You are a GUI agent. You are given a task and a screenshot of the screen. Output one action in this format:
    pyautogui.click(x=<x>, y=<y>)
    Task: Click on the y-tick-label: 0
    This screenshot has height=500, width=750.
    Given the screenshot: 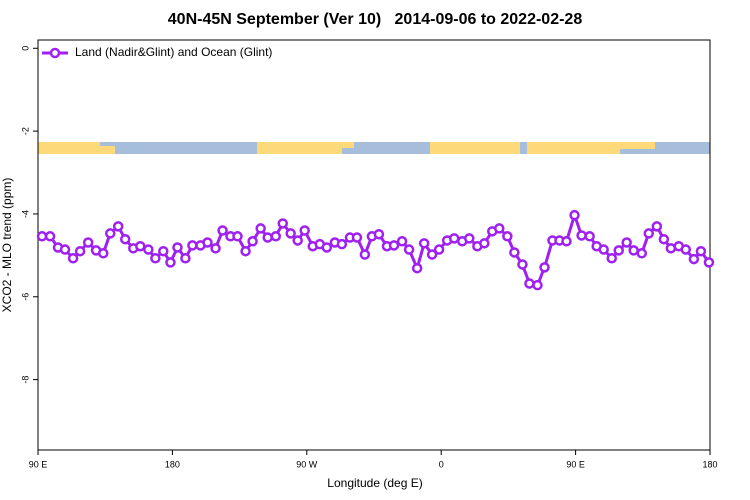 What is the action you would take?
    pyautogui.click(x=25, y=48)
    